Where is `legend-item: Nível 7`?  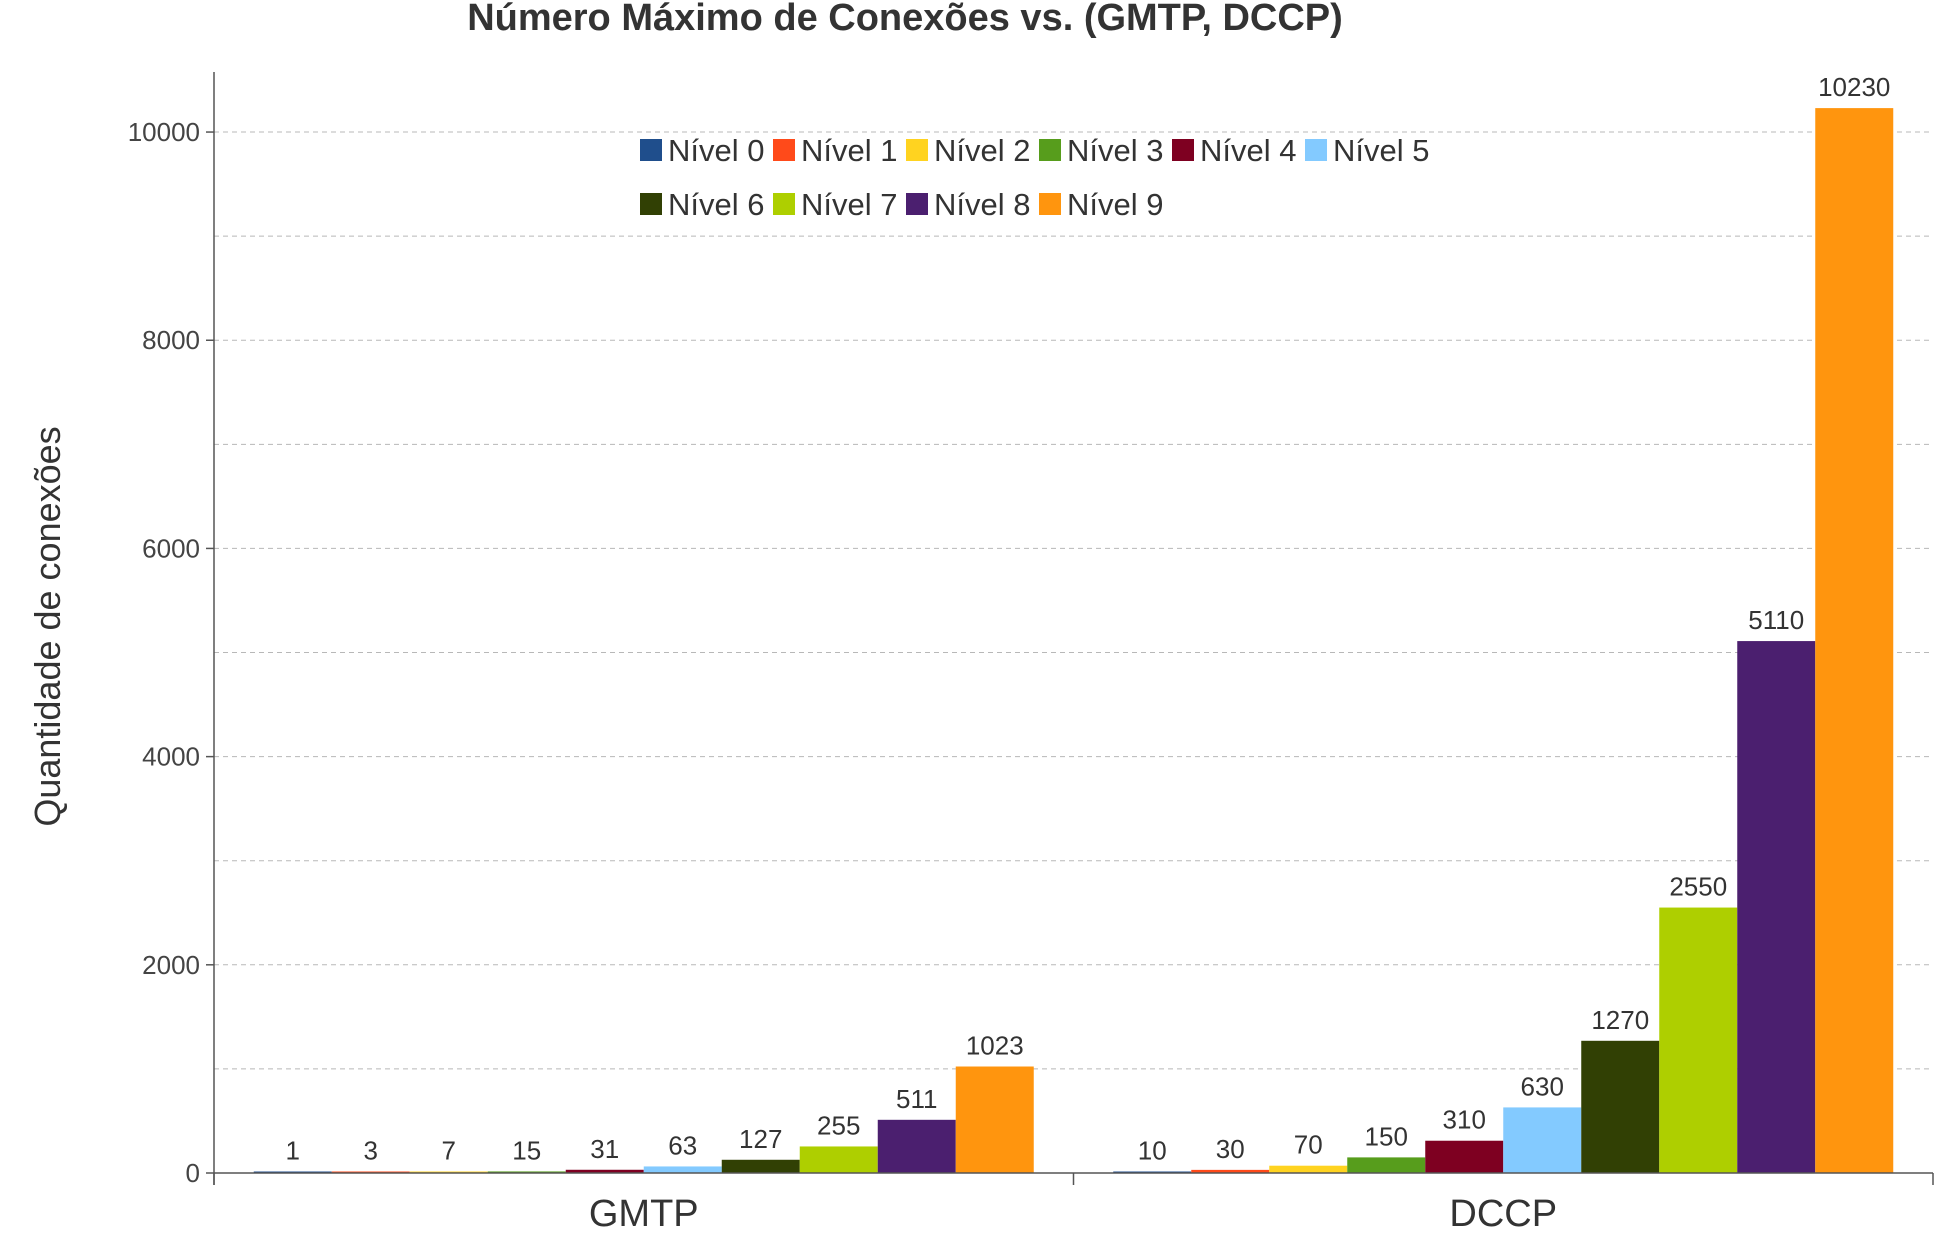 legend-item: Nível 7 is located at coordinates (835, 204).